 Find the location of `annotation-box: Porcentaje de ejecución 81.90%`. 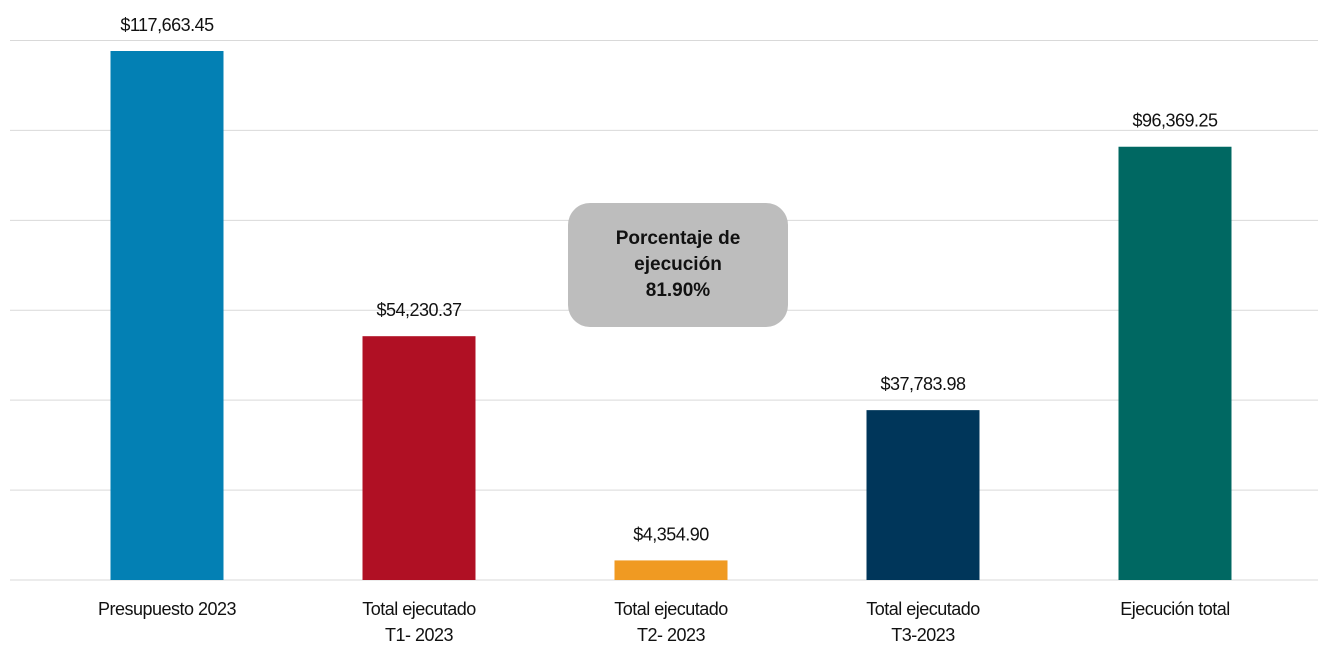

annotation-box: Porcentaje de ejecución 81.90% is located at coordinates (678, 265).